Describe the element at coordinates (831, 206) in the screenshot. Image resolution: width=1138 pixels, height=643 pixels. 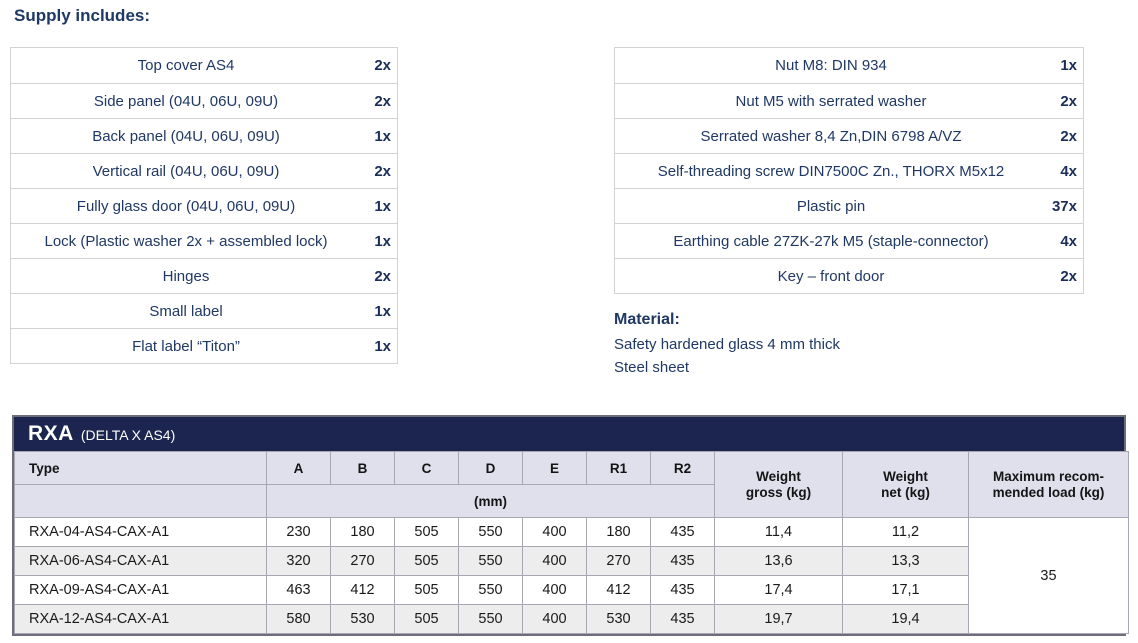
I see `supply-item-name: Plastic pin` at that location.